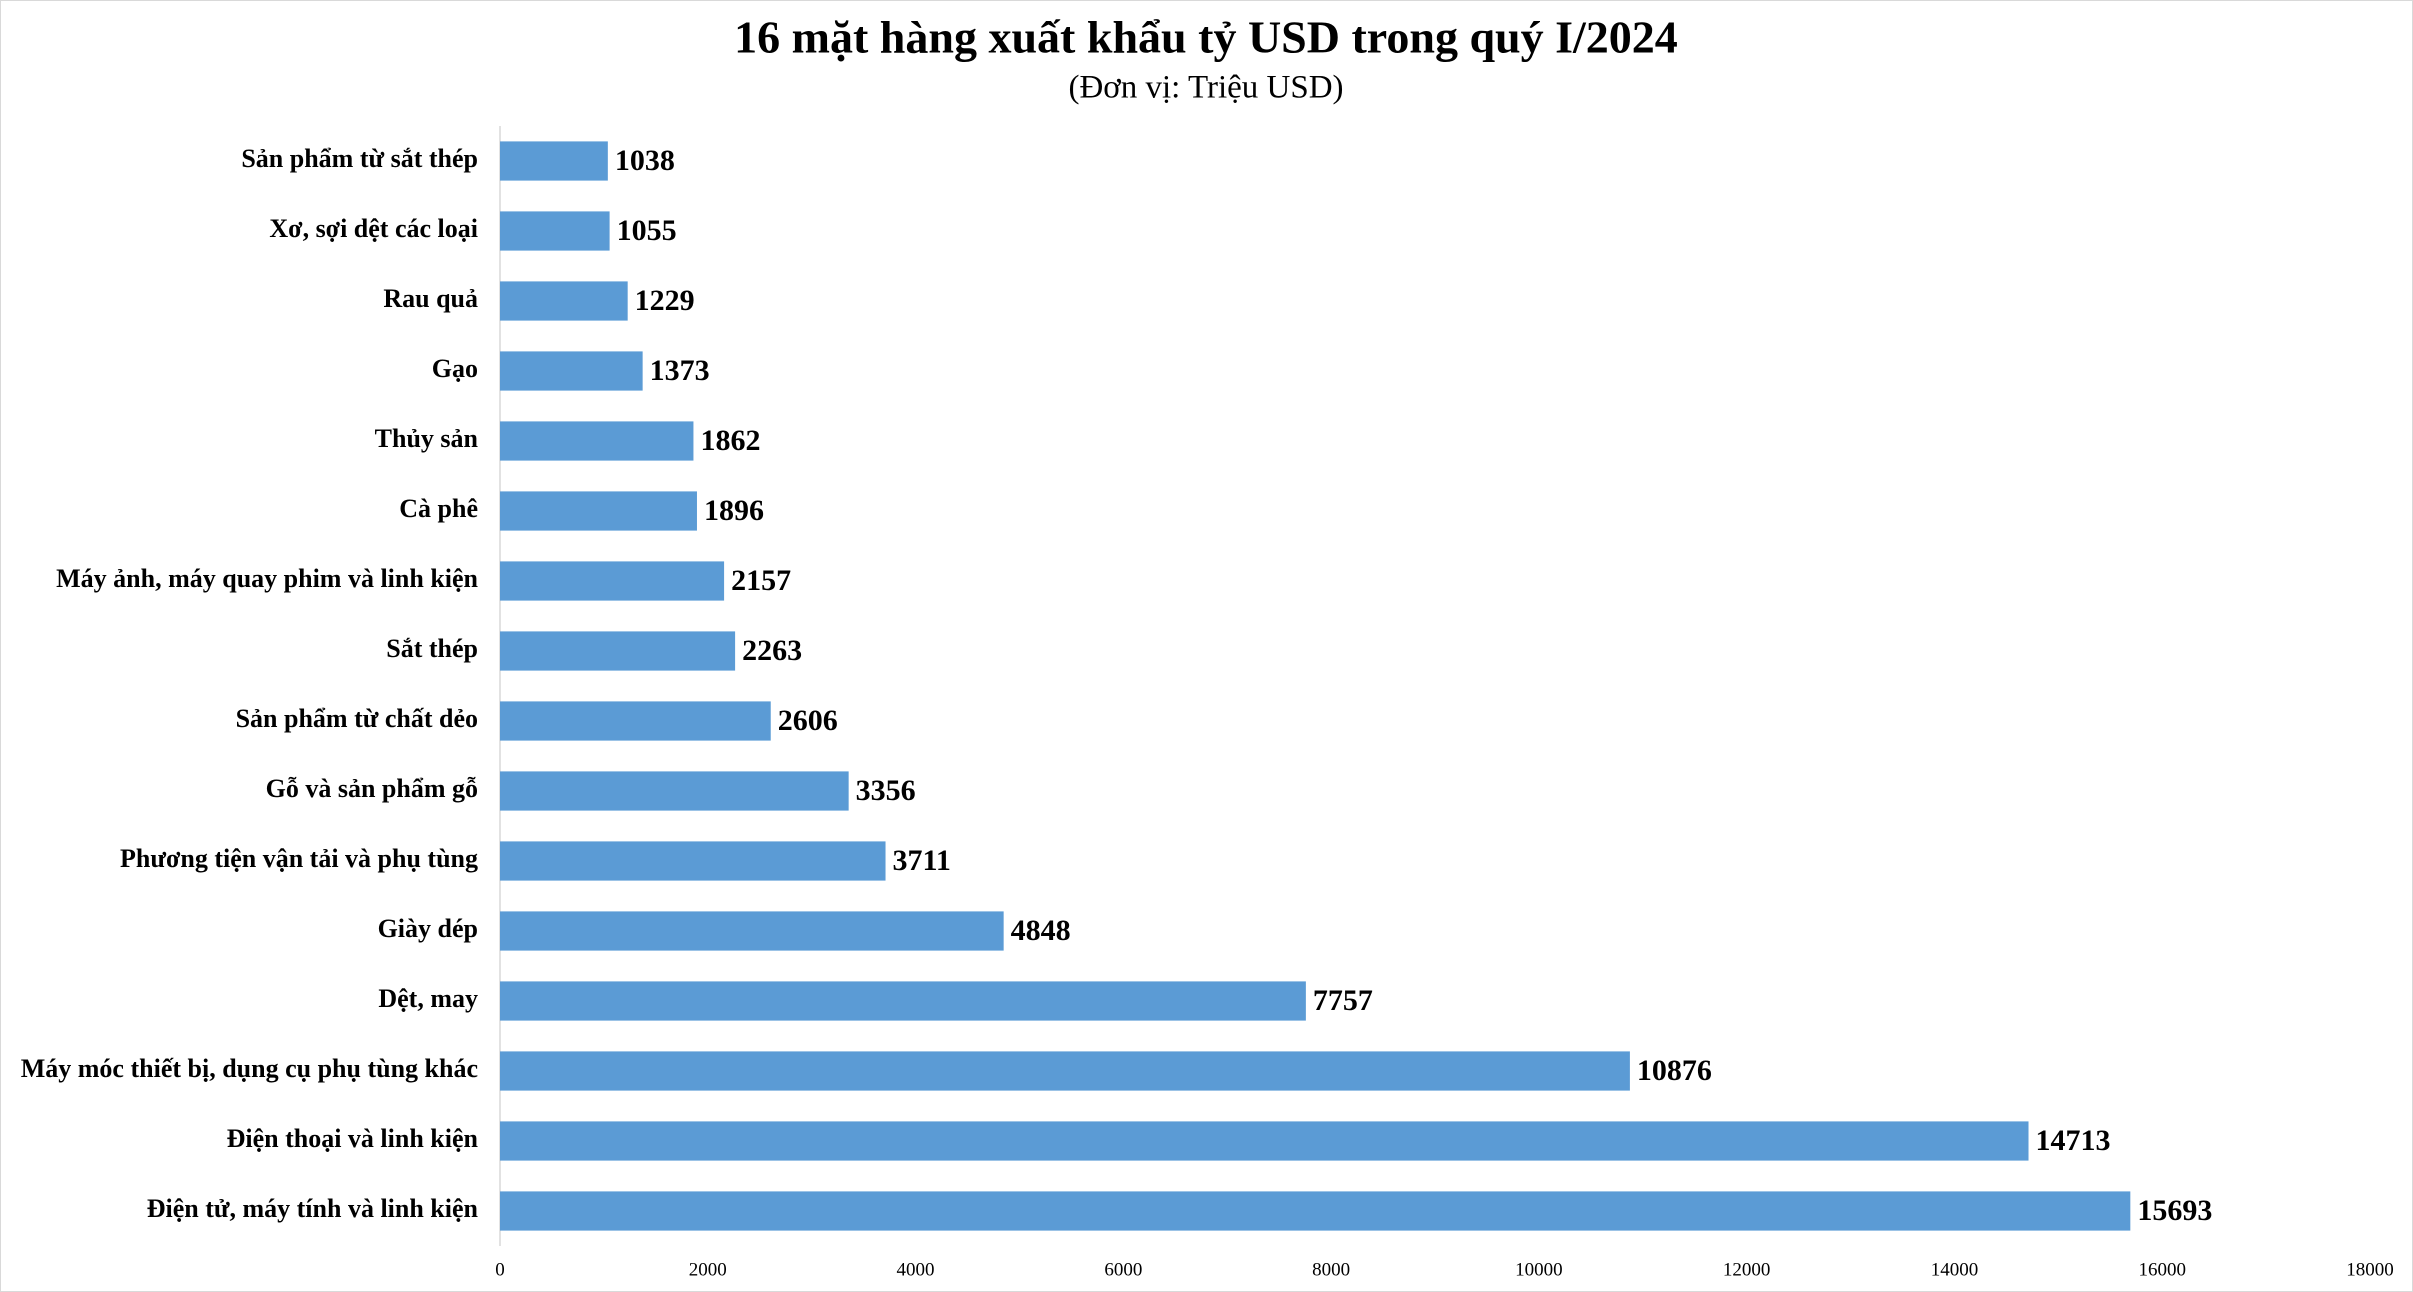  What do you see at coordinates (373, 228) in the screenshot?
I see `y-tick-label: Xơ, sợi dệt các loại` at bounding box center [373, 228].